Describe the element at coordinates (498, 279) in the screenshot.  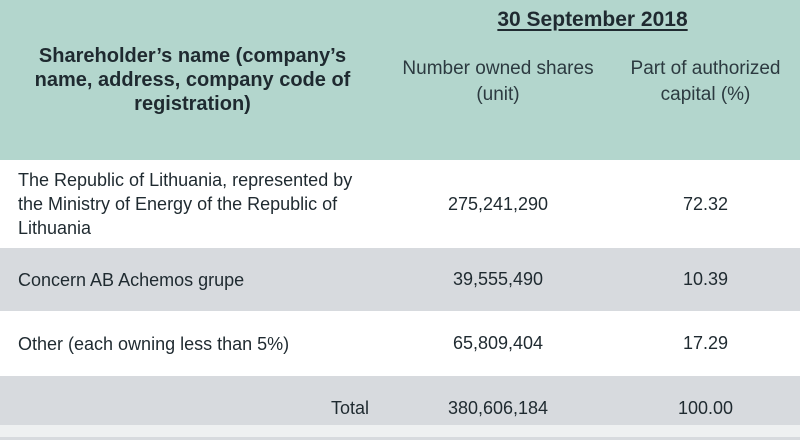
I see `shares-cell: 39,555,490` at that location.